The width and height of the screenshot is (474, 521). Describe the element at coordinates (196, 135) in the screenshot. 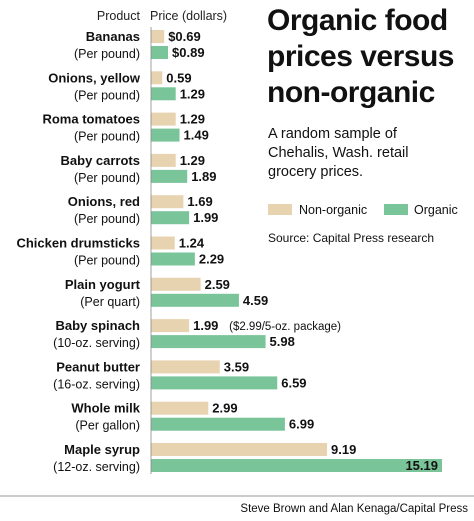

I see `value-label-organic-roma-tomatoes: 1.49` at that location.